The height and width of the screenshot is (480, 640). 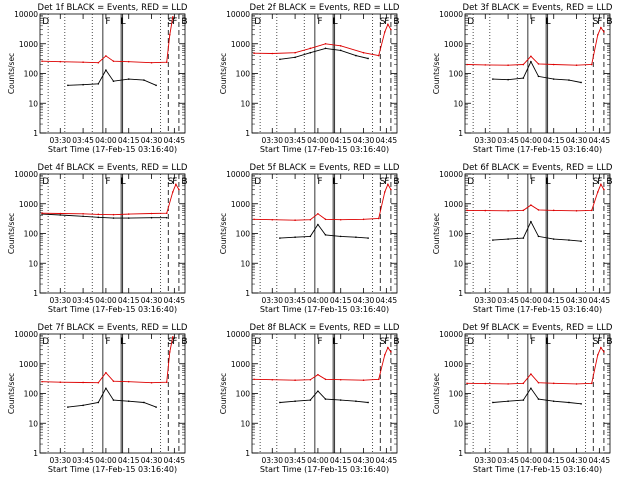 I want to click on panel-title: Det 7f BLACK = Events, RED = LLD, so click(x=113, y=328).